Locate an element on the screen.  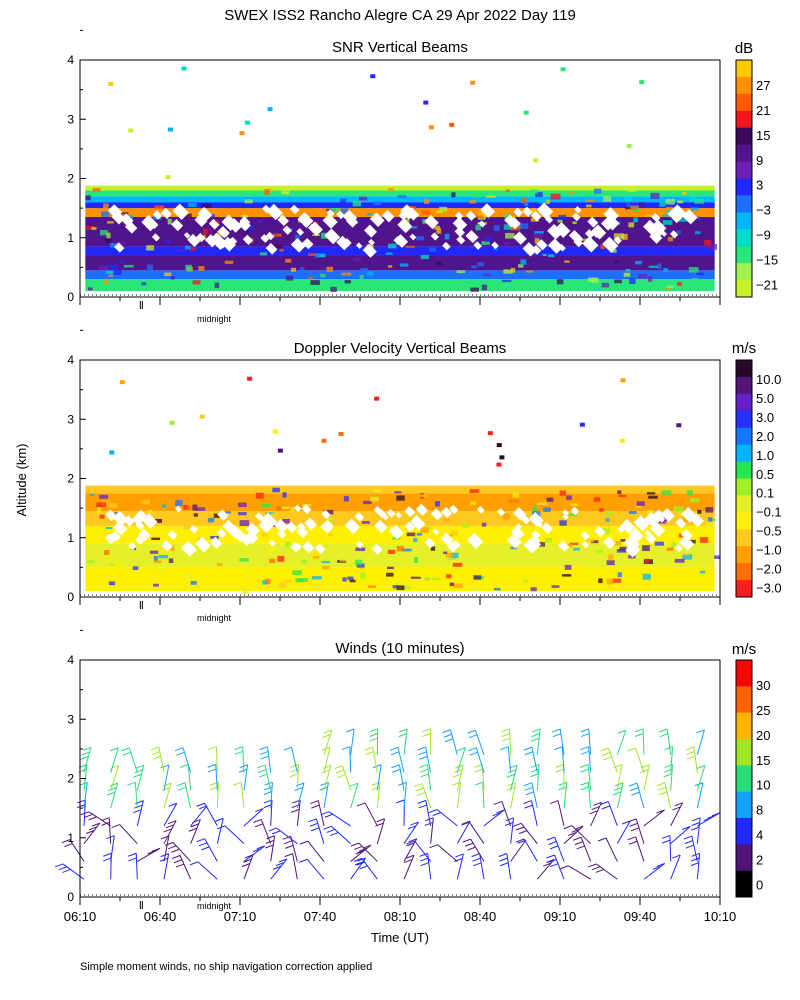
colorbar-frame is located at coordinates (744, 778).